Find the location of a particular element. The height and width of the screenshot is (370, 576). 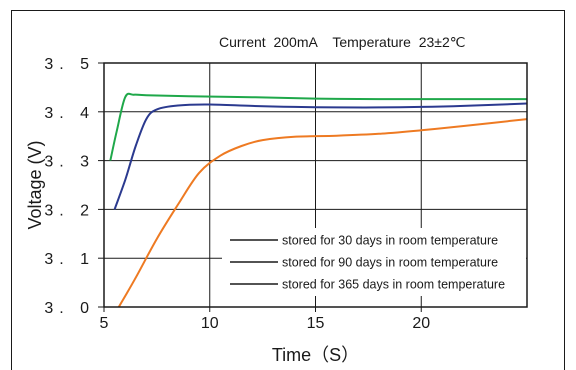

x-tick-label: 20 is located at coordinates (421, 323).